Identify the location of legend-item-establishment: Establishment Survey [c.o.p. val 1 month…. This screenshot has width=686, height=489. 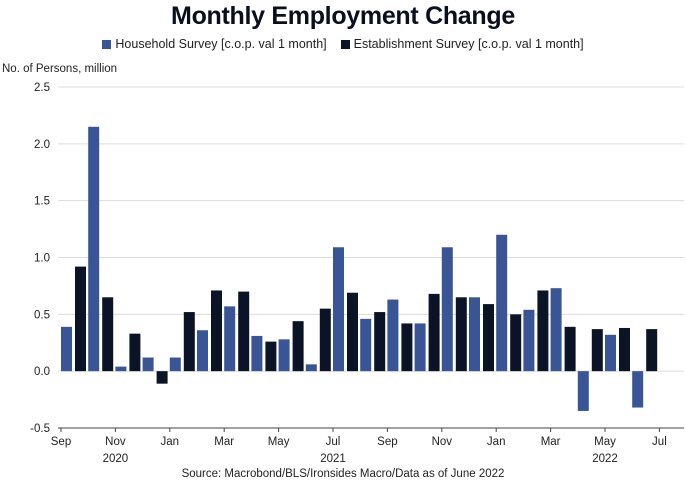
(462, 44).